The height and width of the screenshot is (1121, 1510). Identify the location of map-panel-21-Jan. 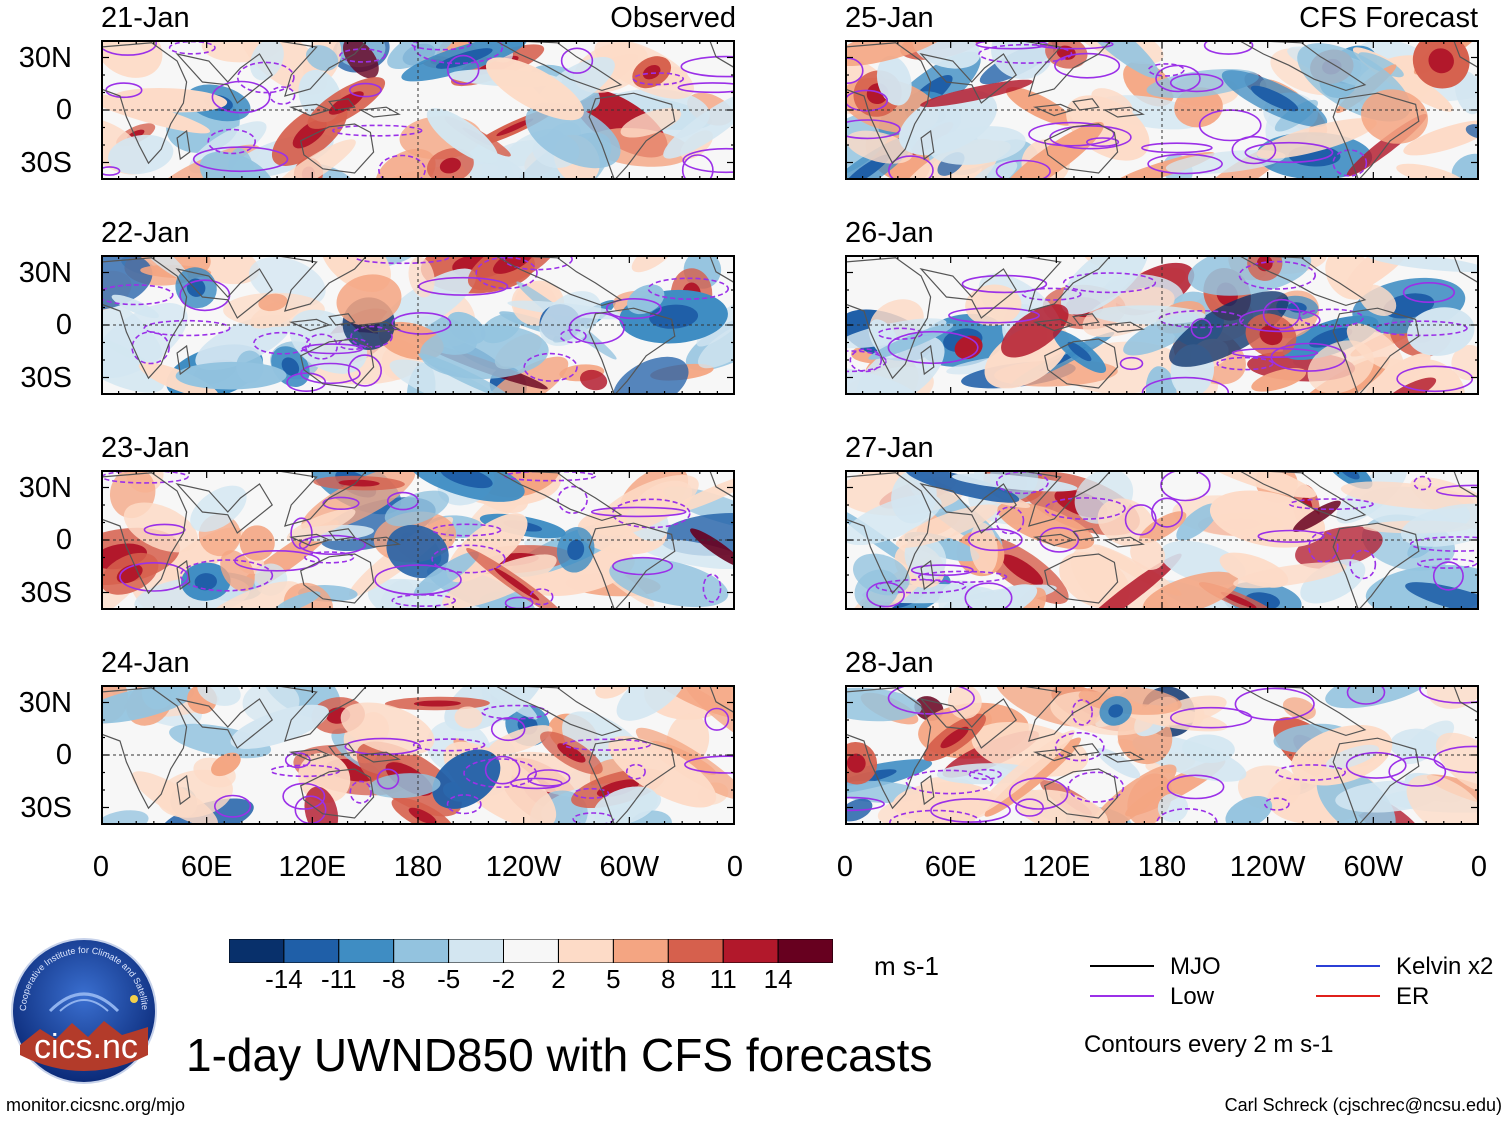
(418, 110).